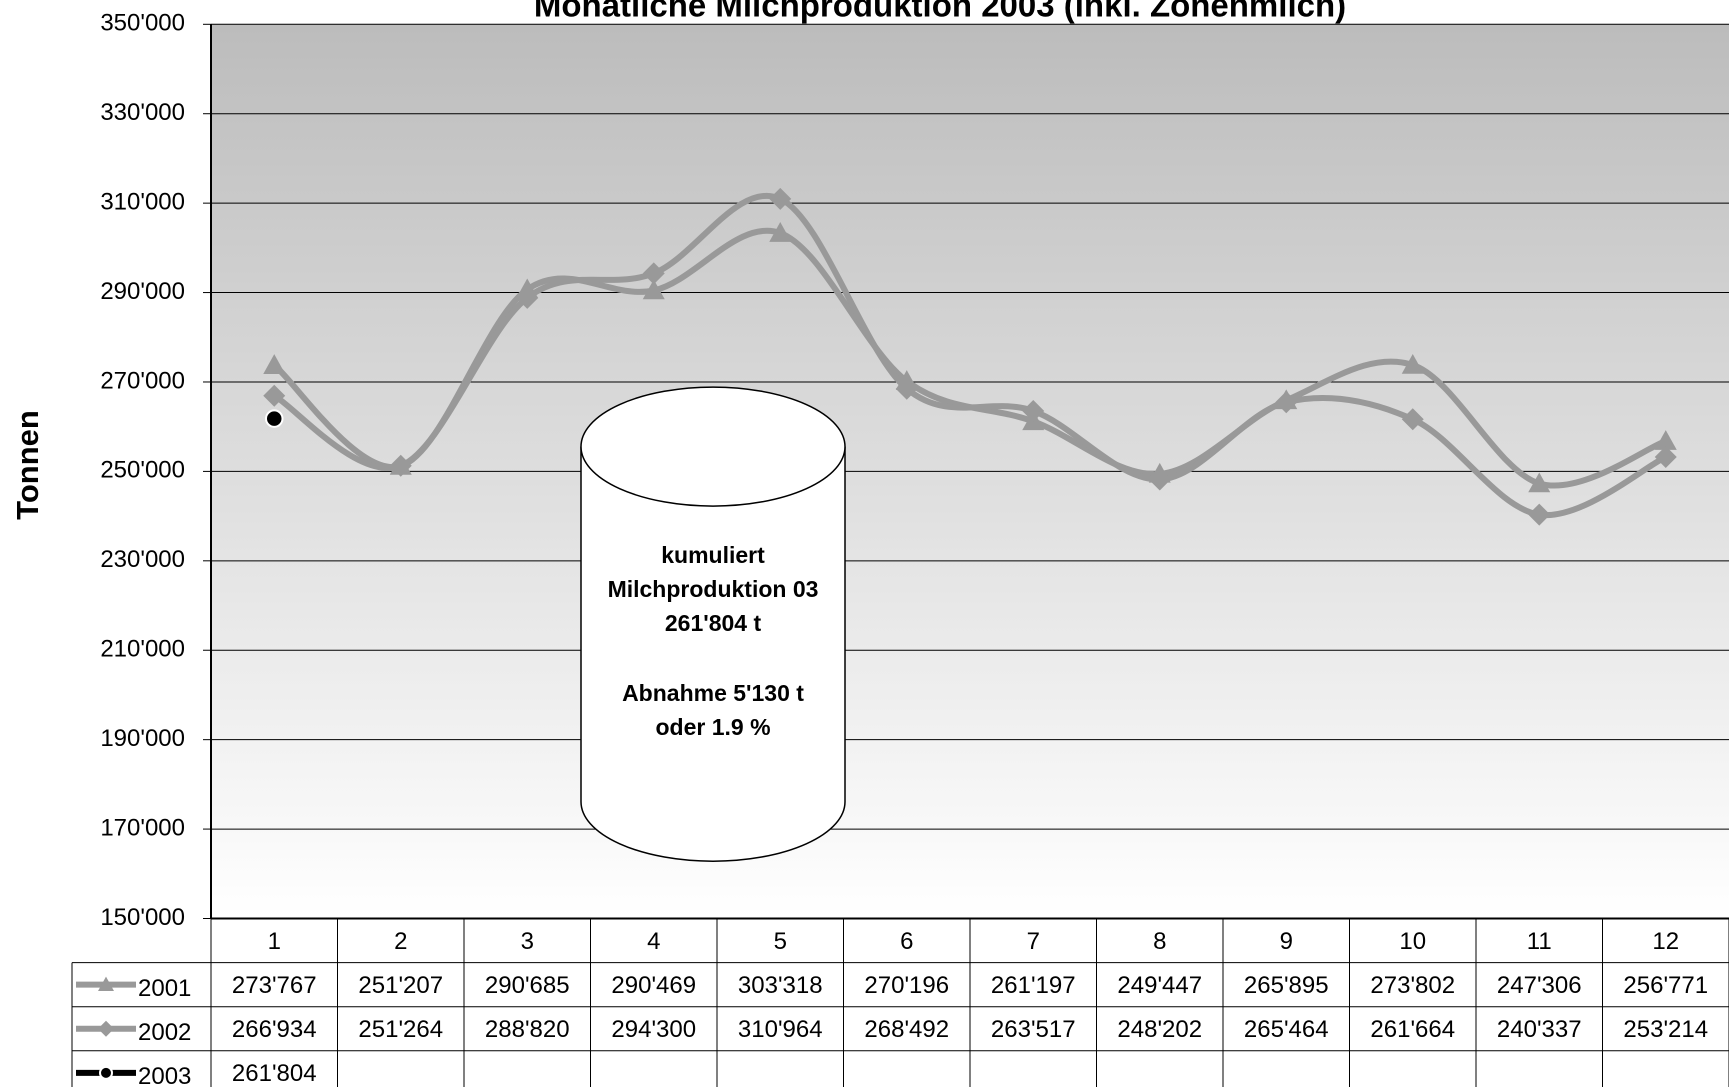  Describe the element at coordinates (274, 941) in the screenshot. I see `x-tick-label: 1` at that location.